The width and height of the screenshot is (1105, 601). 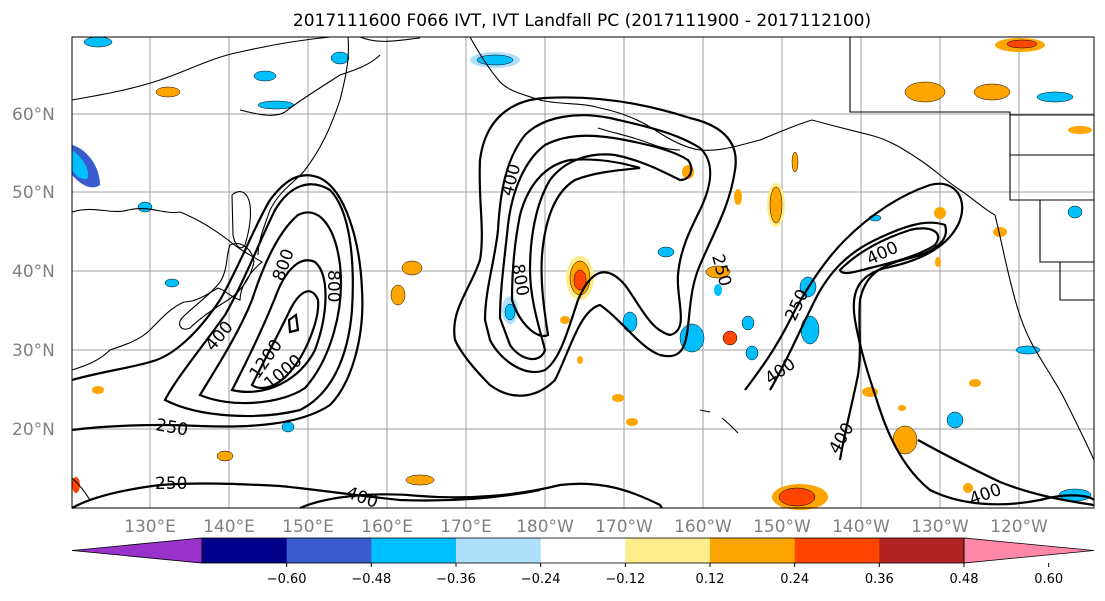 What do you see at coordinates (137, 550) in the screenshot?
I see `colorbar-extend-low` at bounding box center [137, 550].